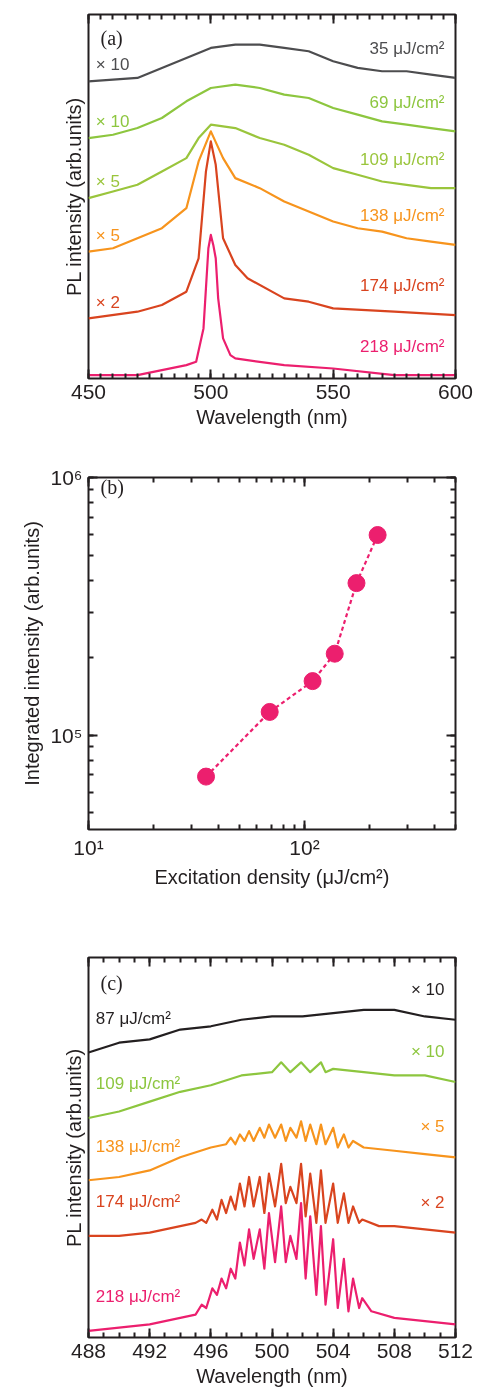 The height and width of the screenshot is (1398, 489). I want to click on x-tick-label: 488, so click(88, 1350).